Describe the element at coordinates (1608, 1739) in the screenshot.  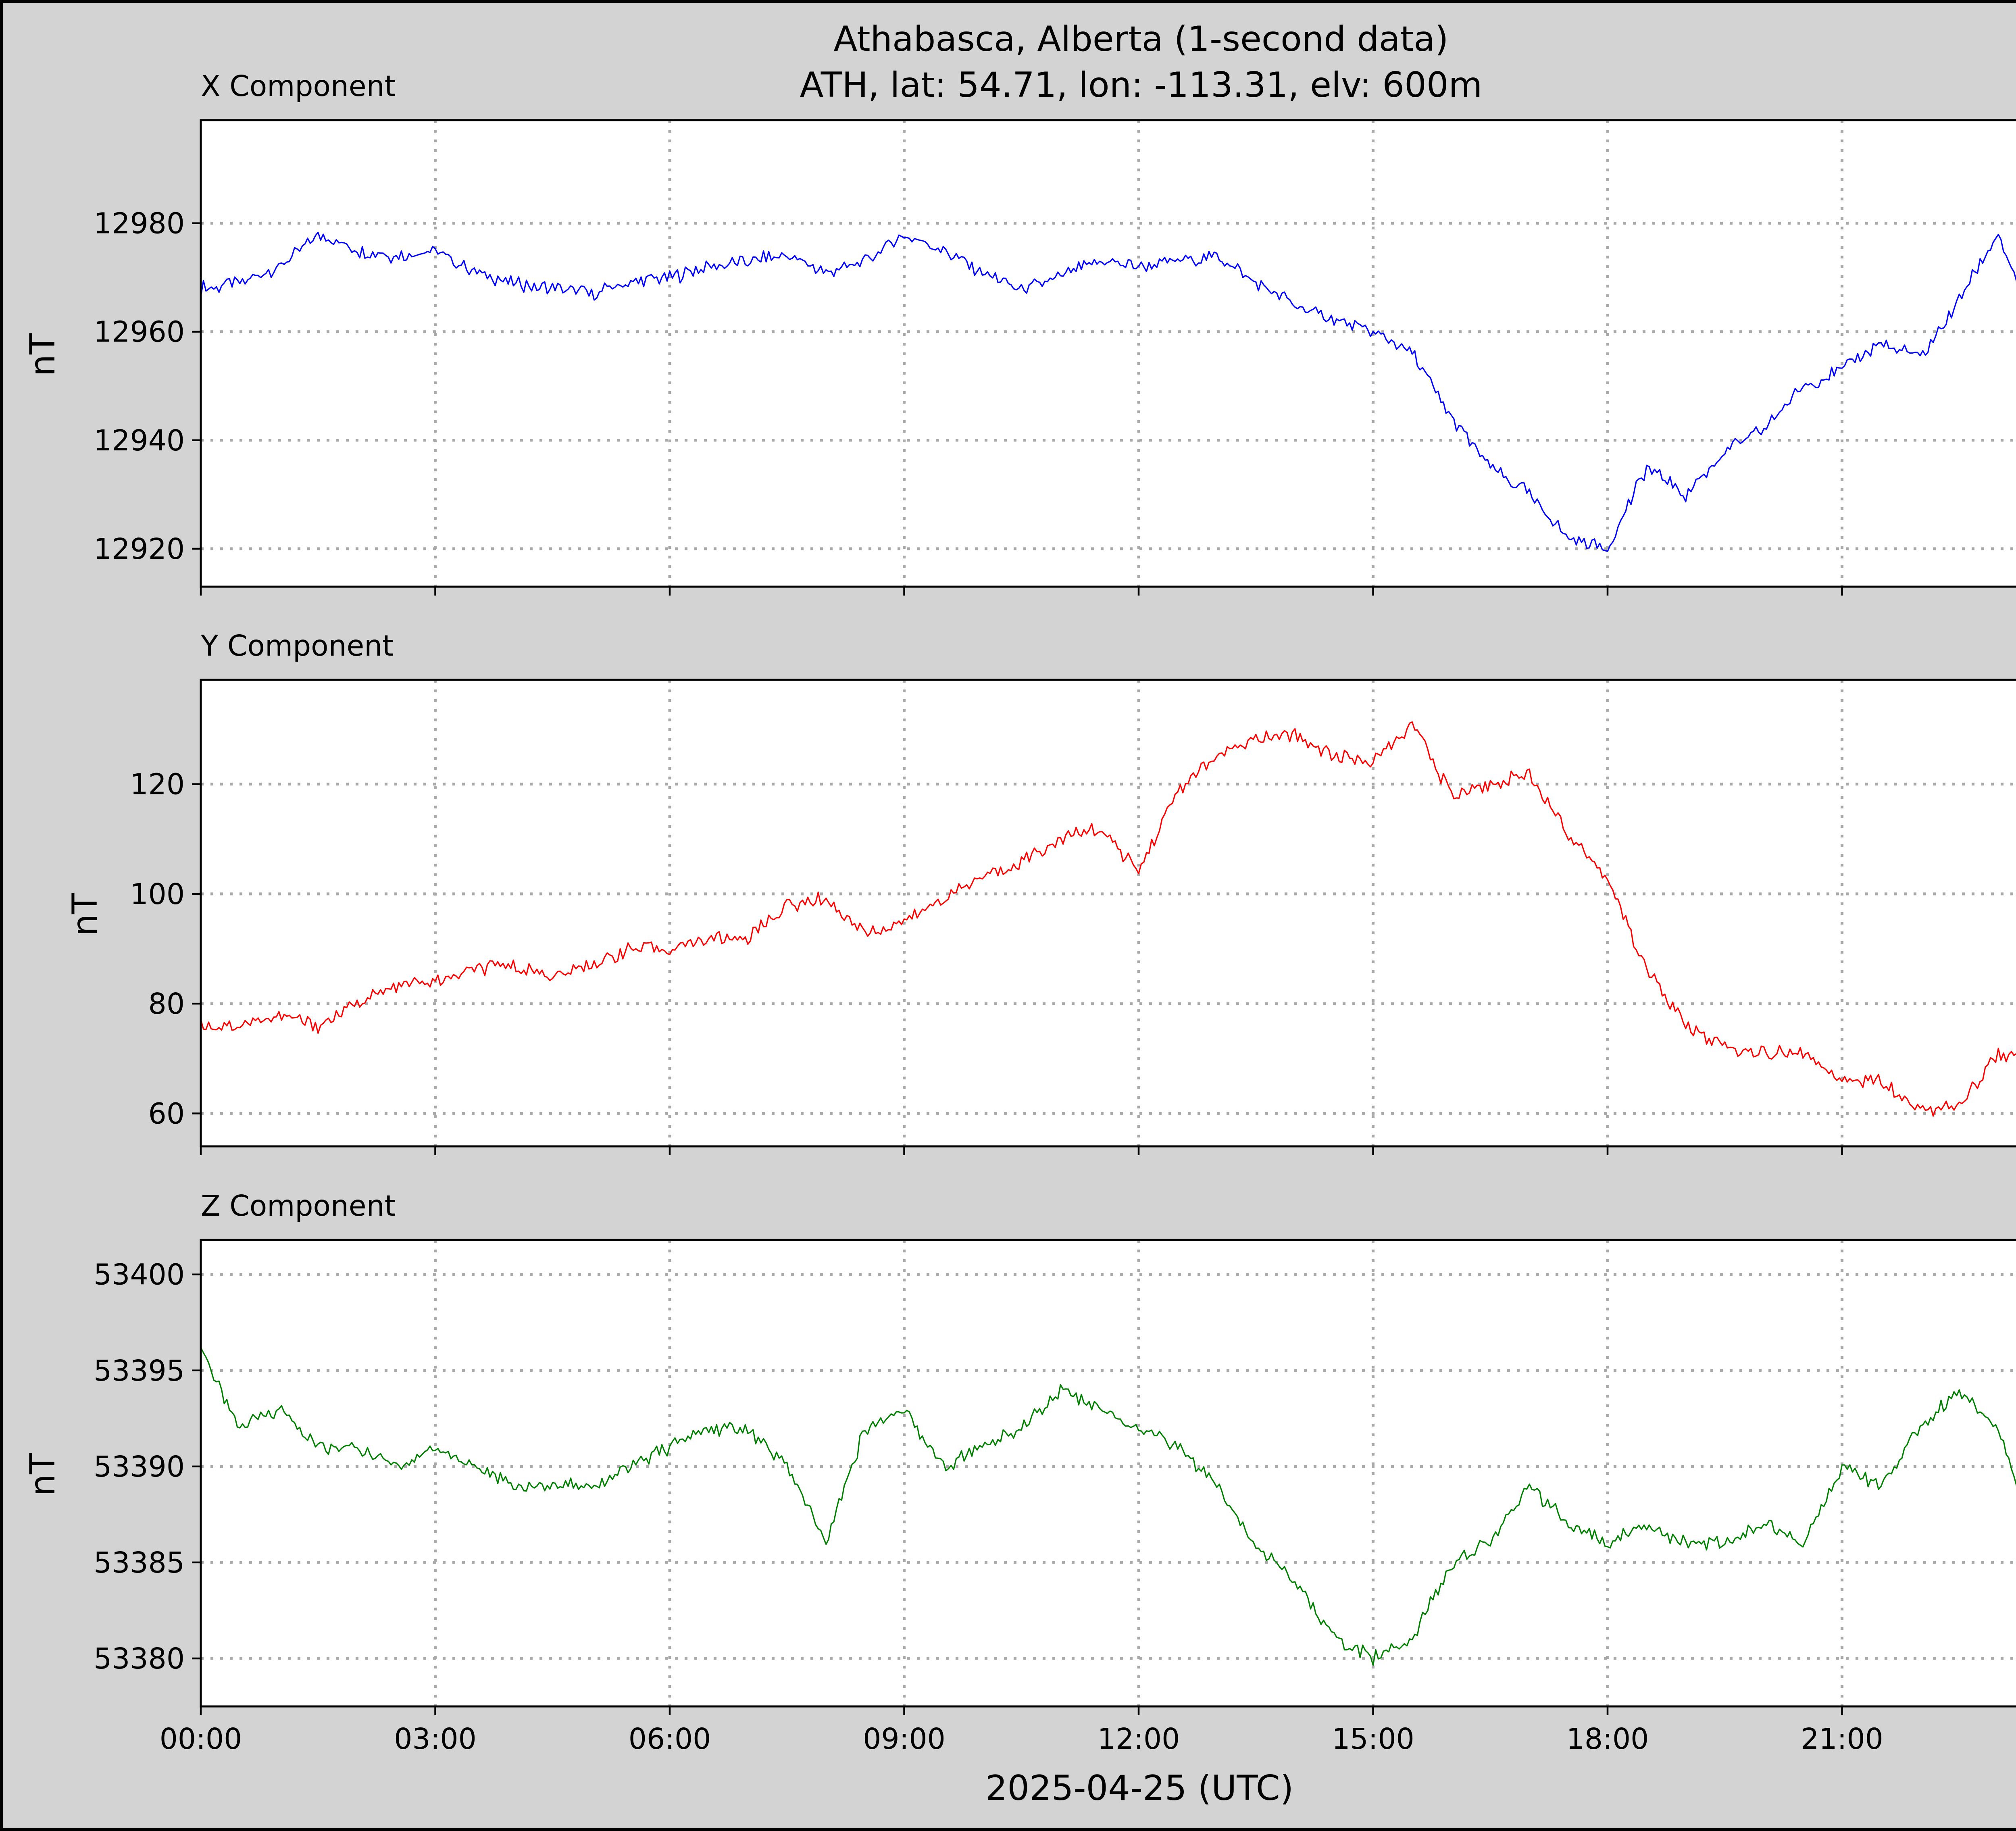
I see `xtick-label: 18:00` at that location.